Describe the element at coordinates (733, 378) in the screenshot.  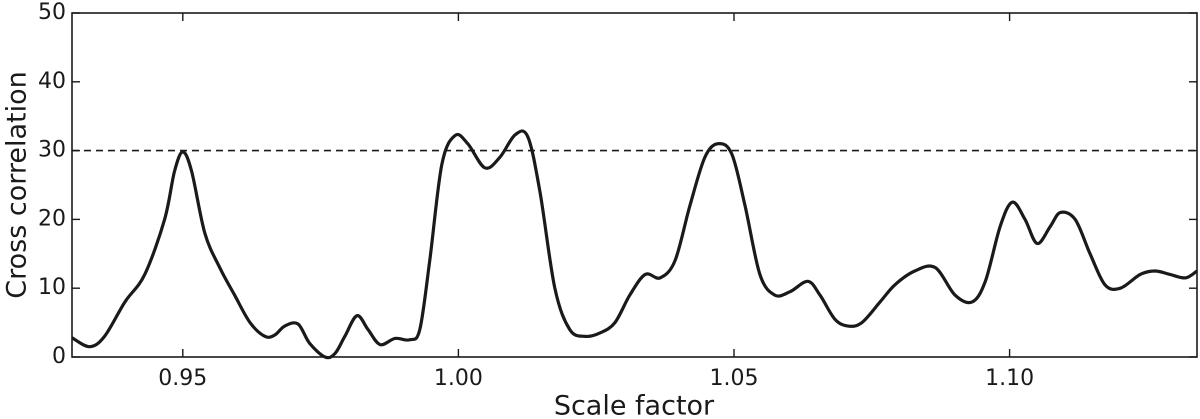
I see `x-tick-label: 1.05` at that location.